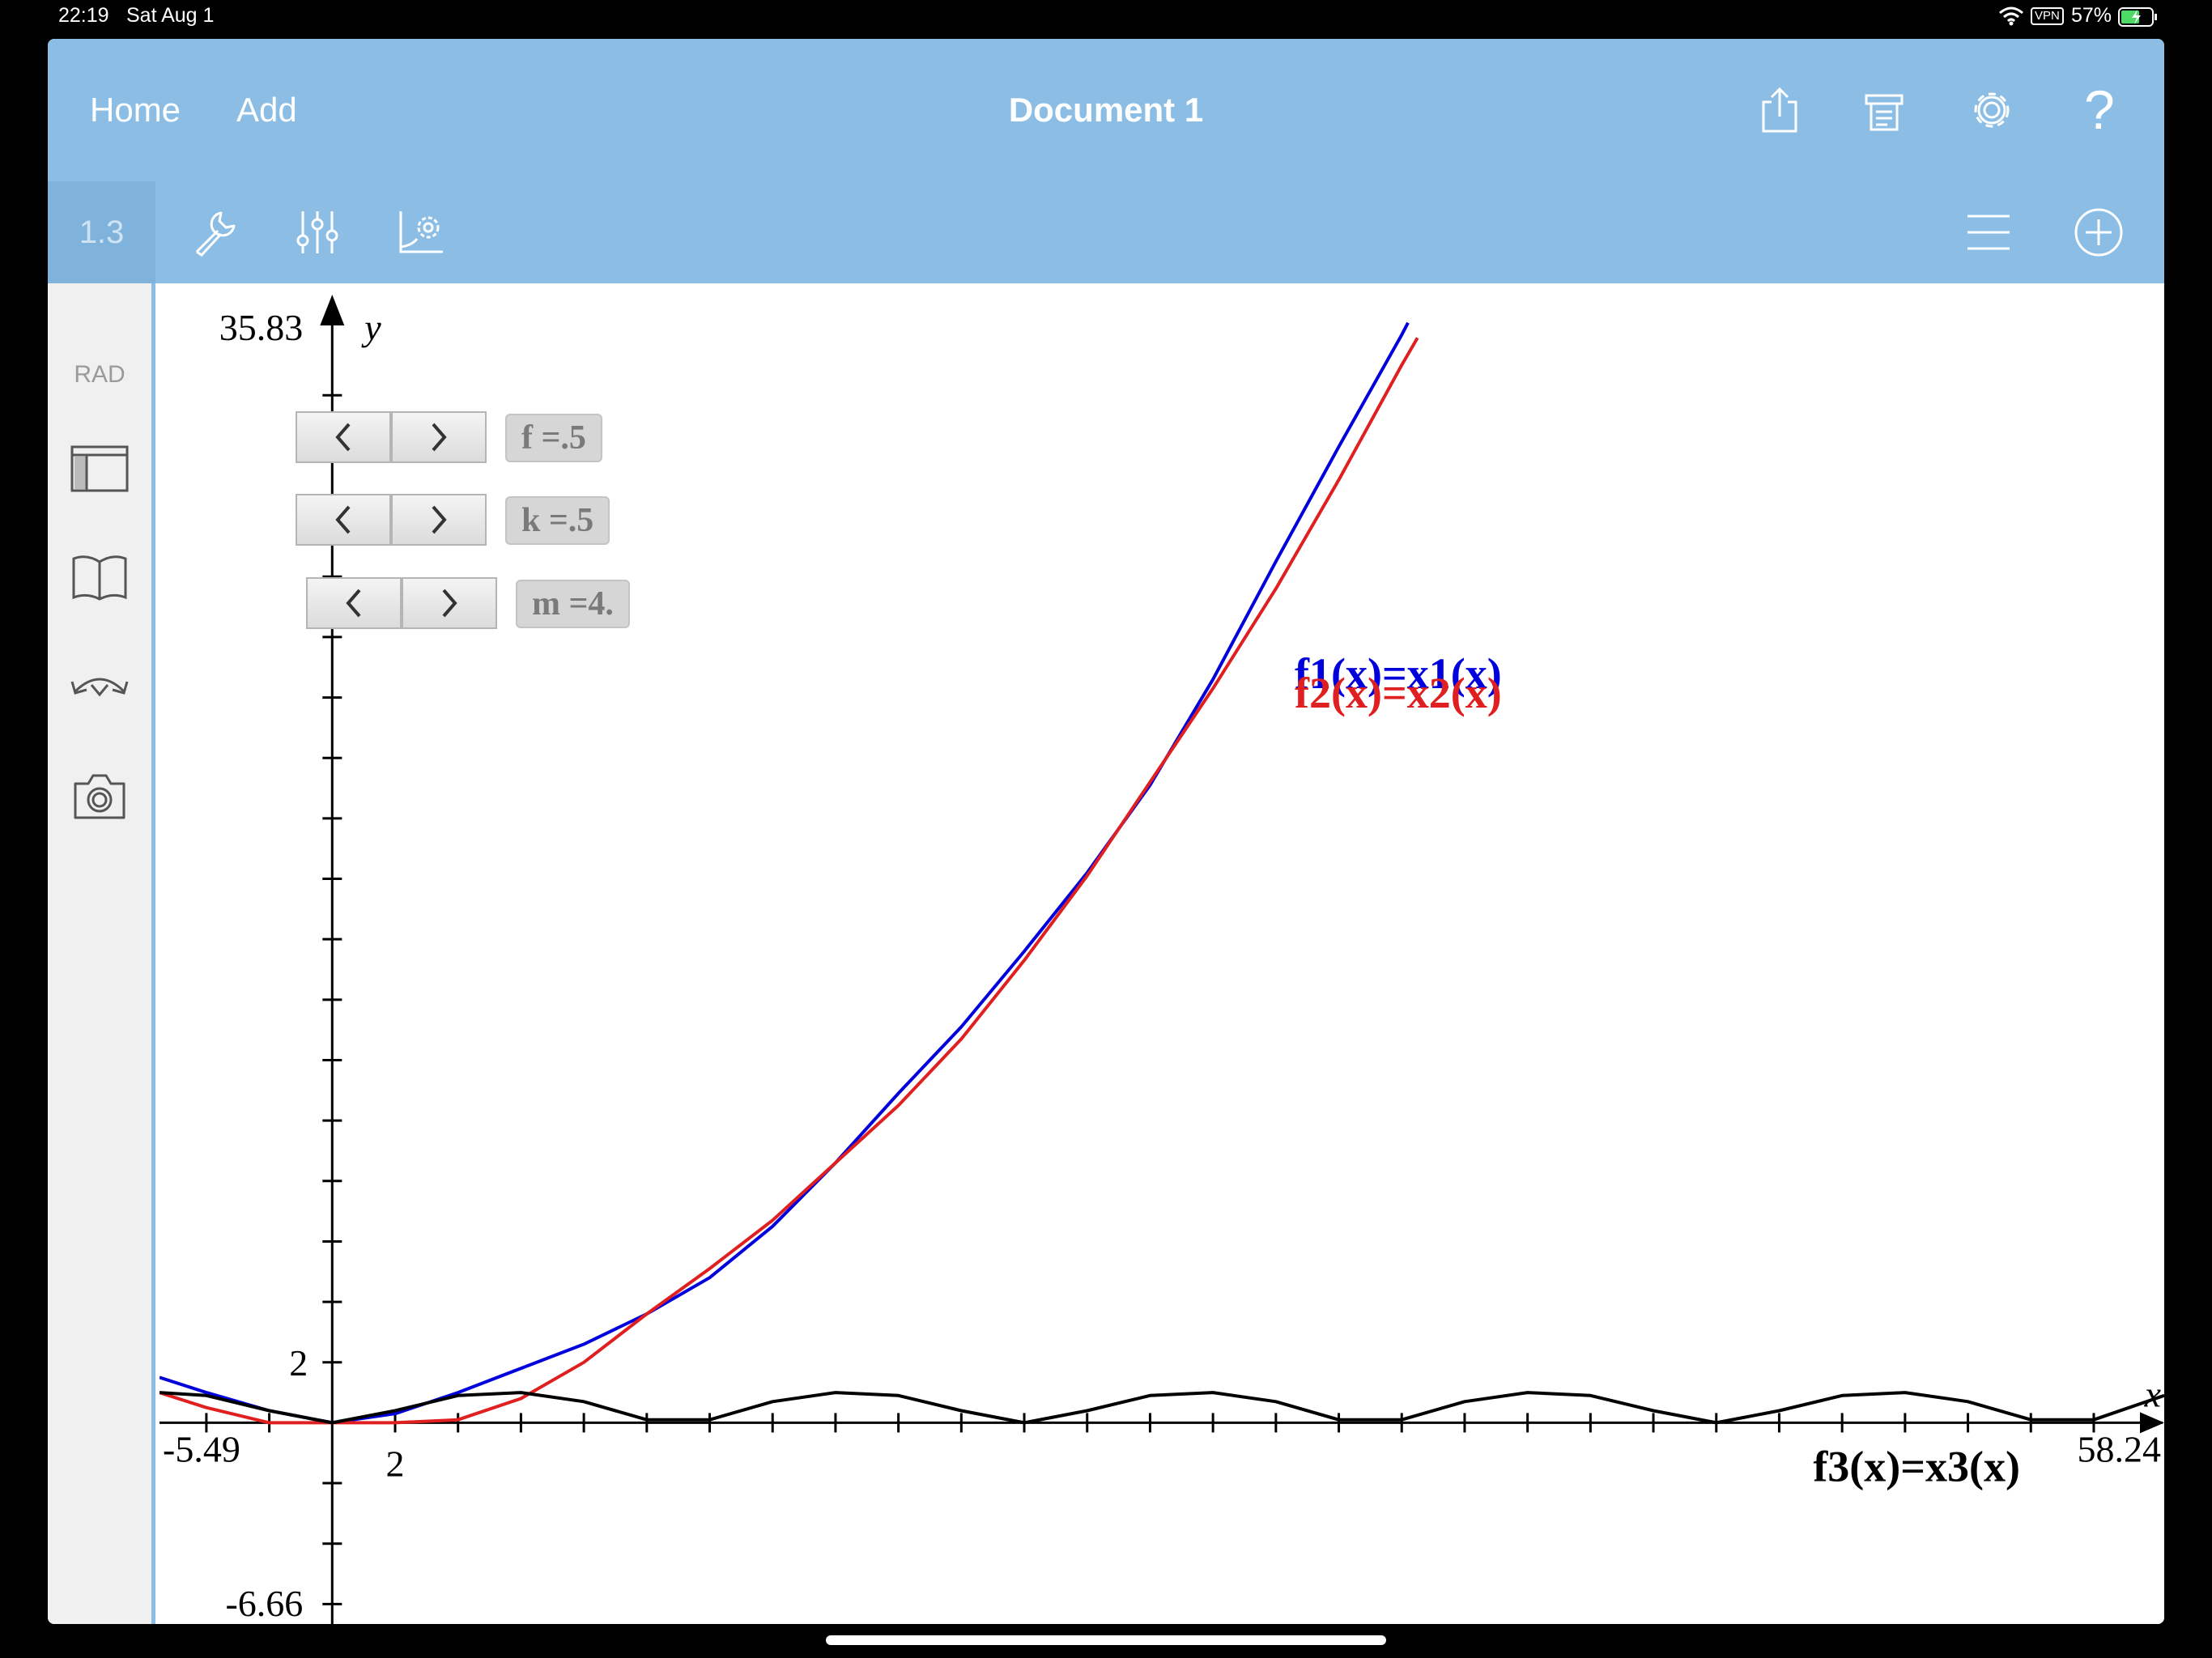 The image size is (2212, 1658). I want to click on slider-m-value: m =4., so click(573, 604).